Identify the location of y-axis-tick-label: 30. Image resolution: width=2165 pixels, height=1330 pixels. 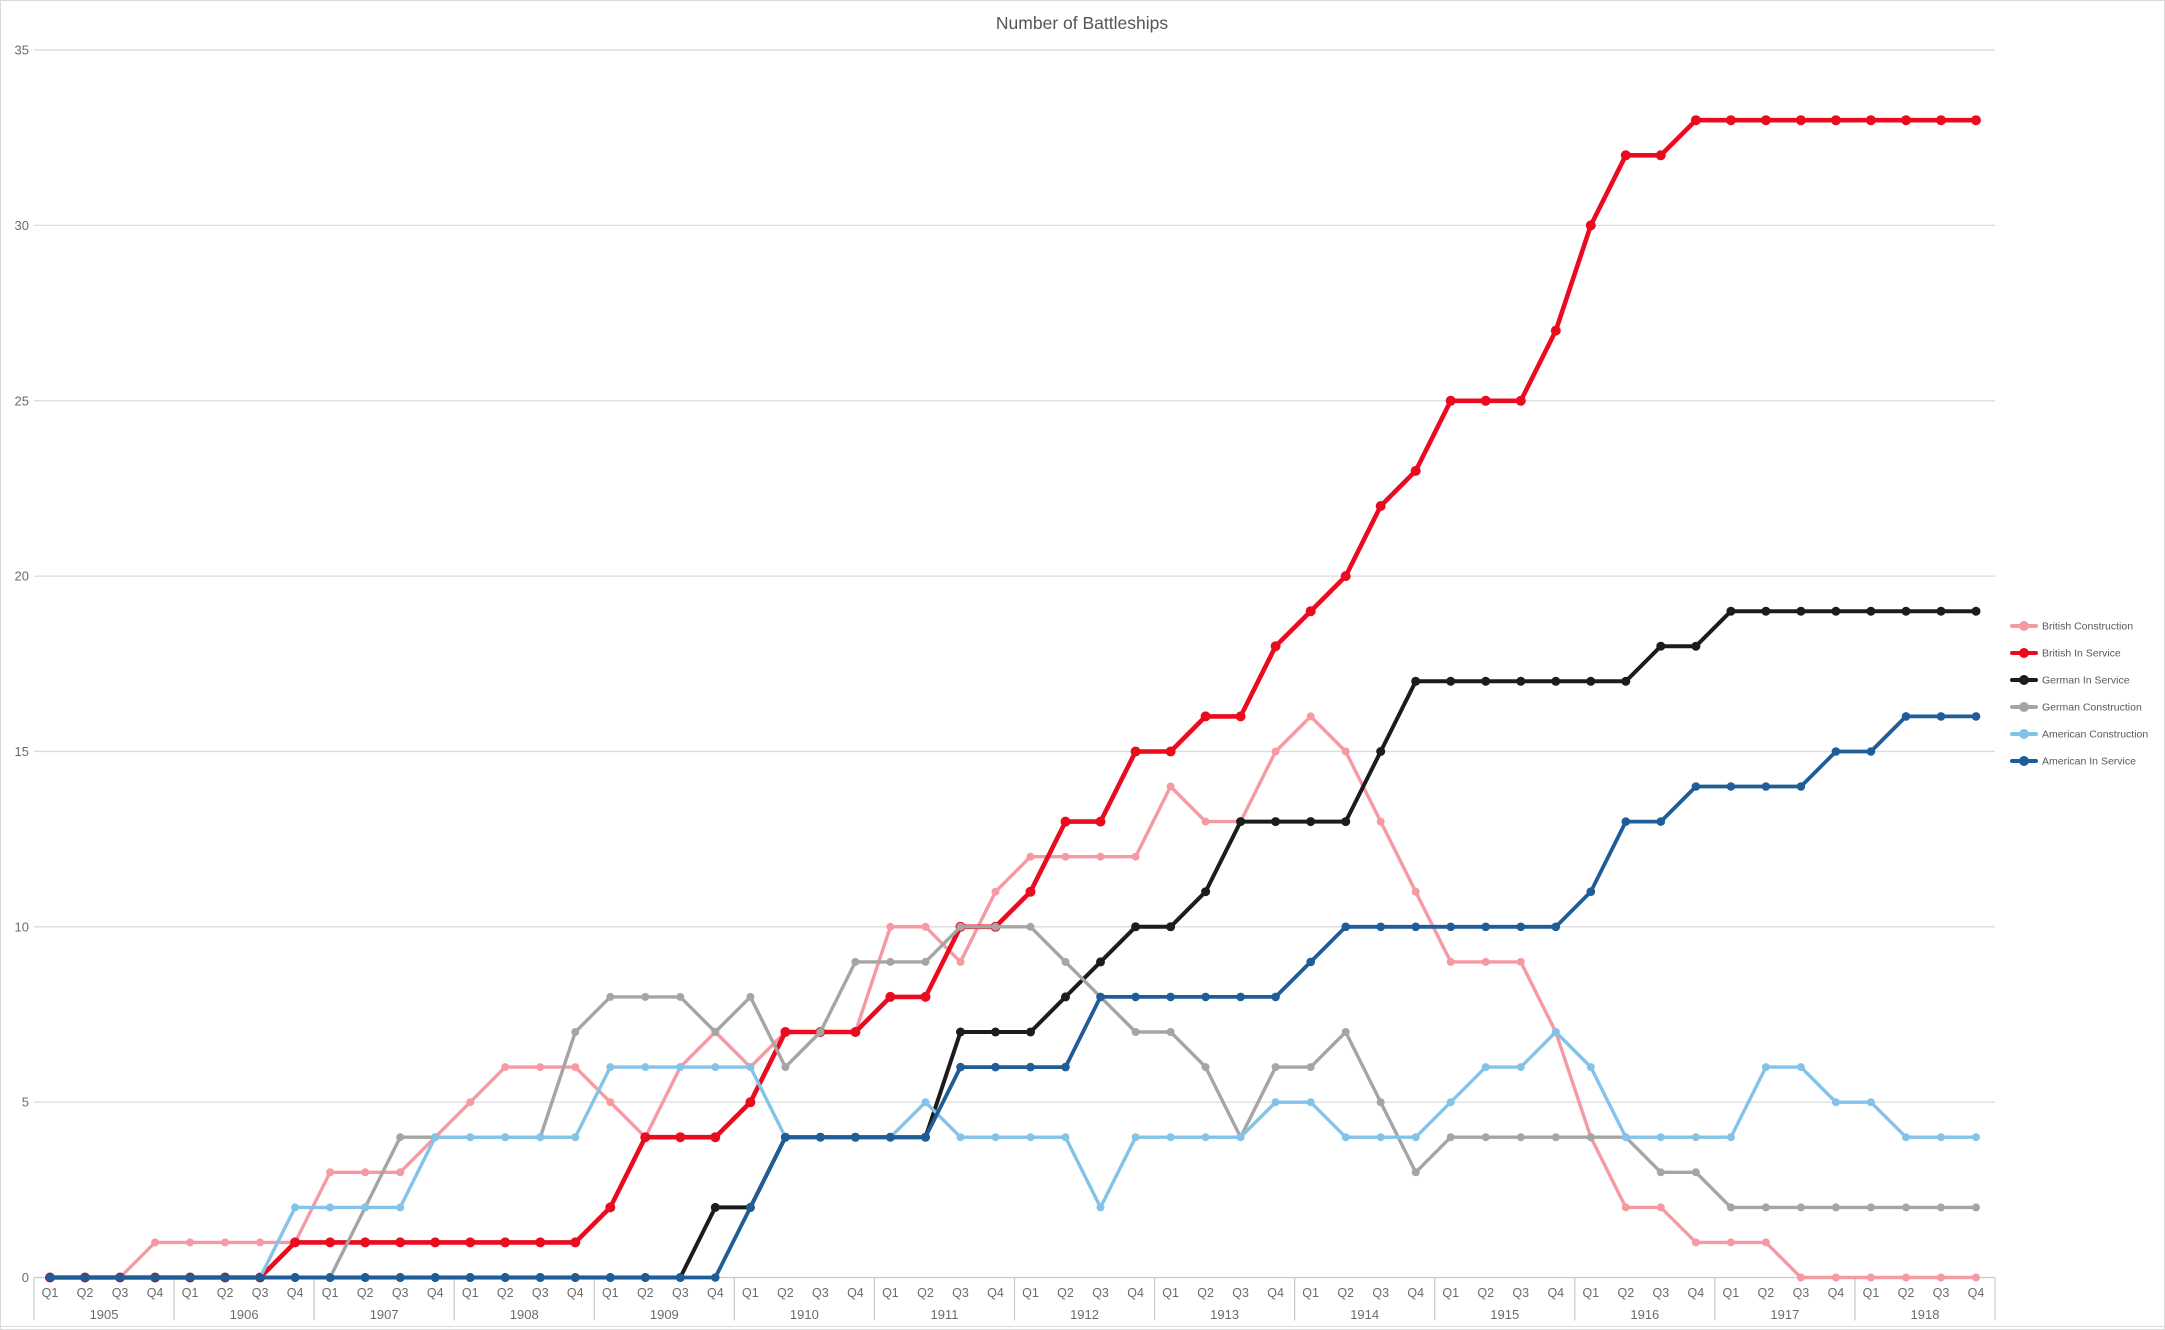
(22, 225).